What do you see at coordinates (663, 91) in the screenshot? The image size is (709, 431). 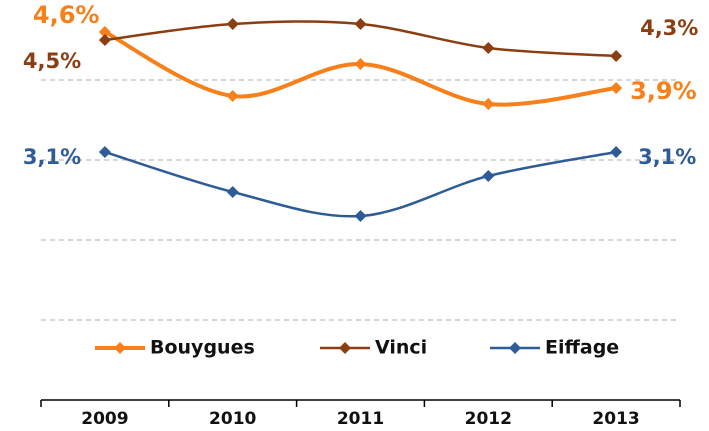 I see `data-label: 3,9%` at bounding box center [663, 91].